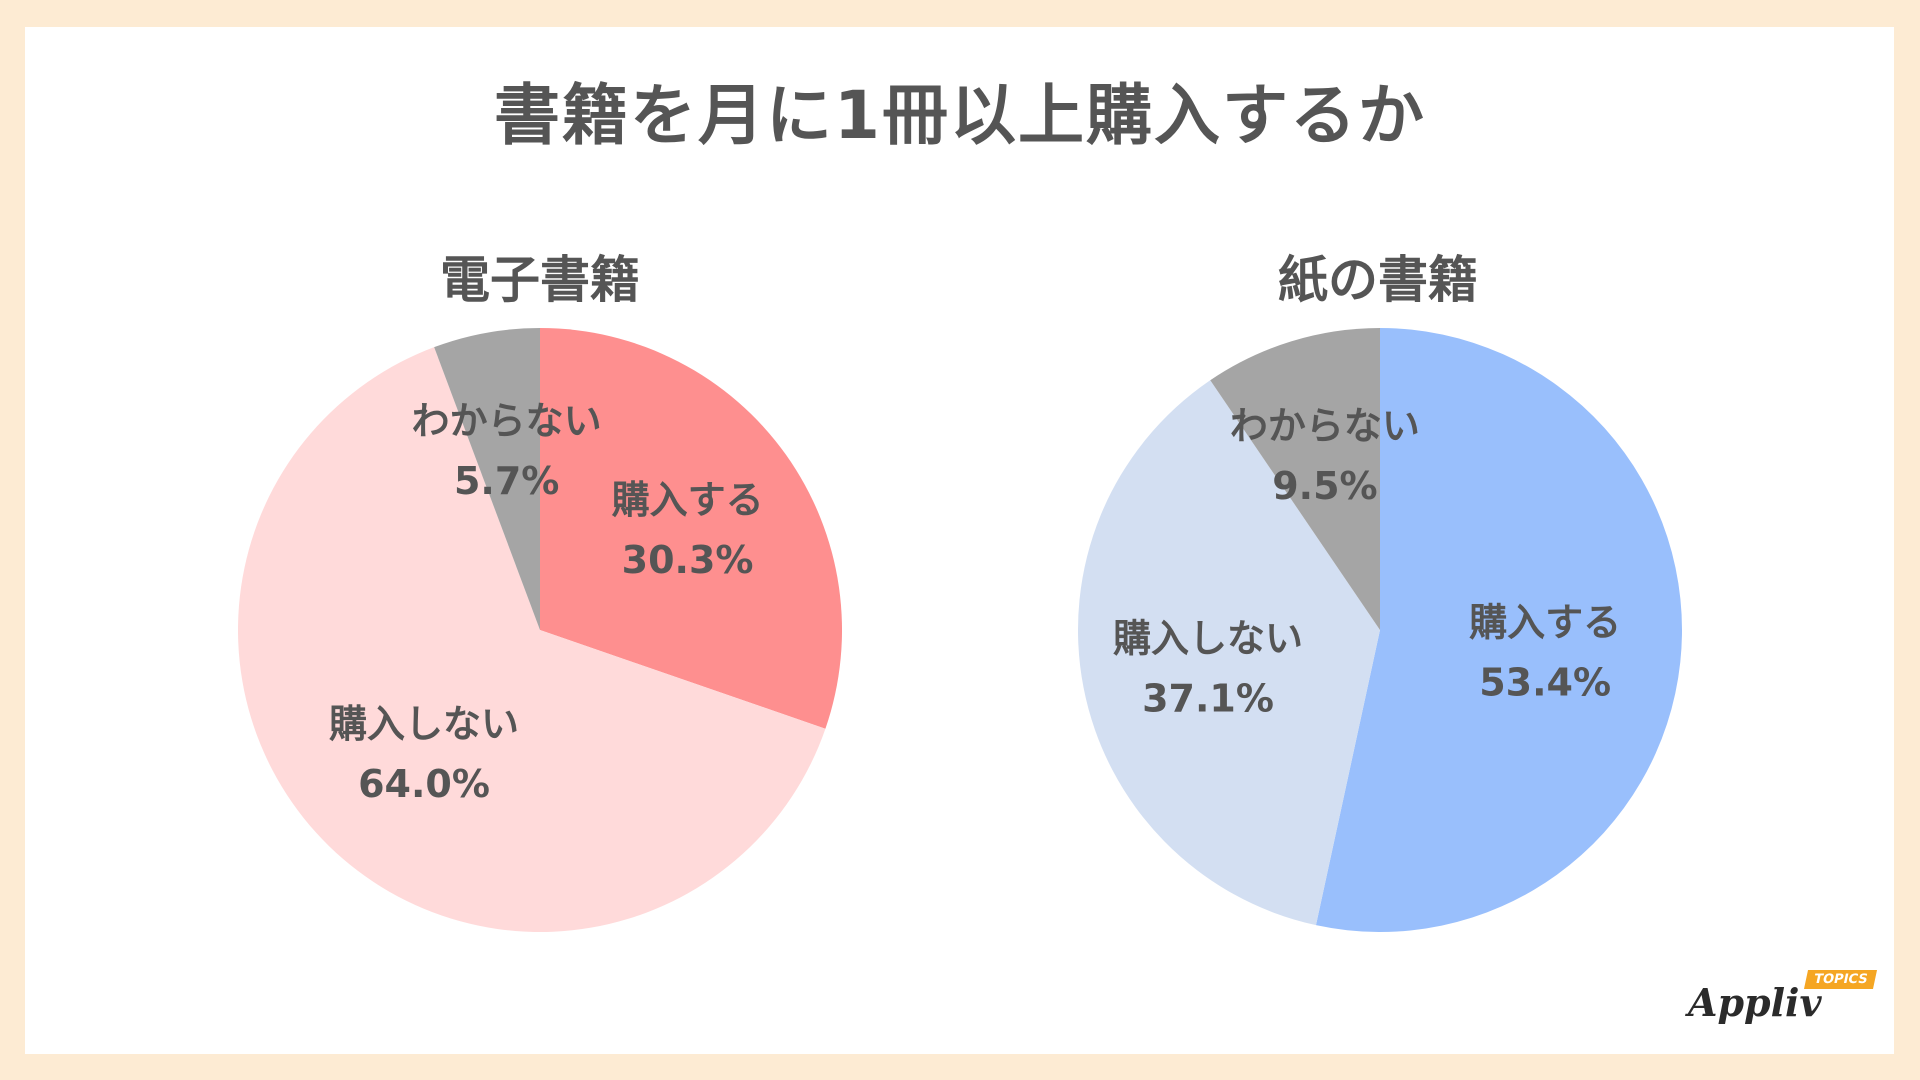 Image resolution: width=1920 pixels, height=1080 pixels. I want to click on logo-wordmark: Appliv, so click(1755, 1002).